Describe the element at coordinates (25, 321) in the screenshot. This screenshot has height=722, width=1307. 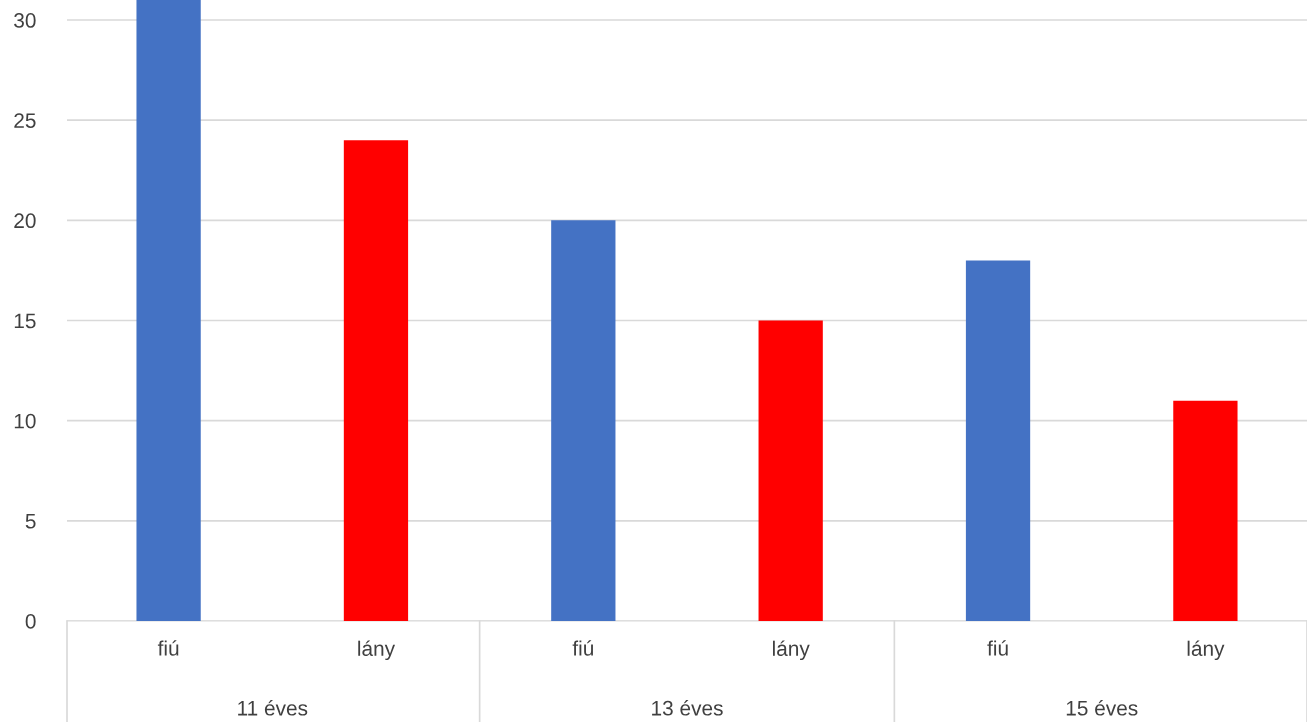
I see `y-tick-label: 15` at that location.